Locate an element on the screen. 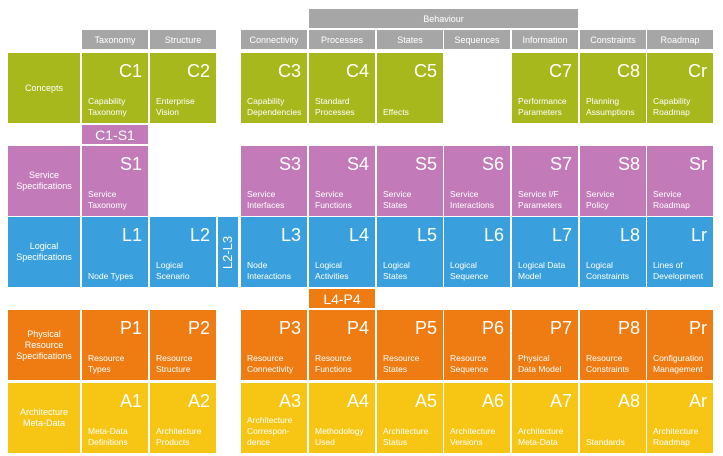 This screenshot has height=456, width=723. cell-code: A6 is located at coordinates (492, 401).